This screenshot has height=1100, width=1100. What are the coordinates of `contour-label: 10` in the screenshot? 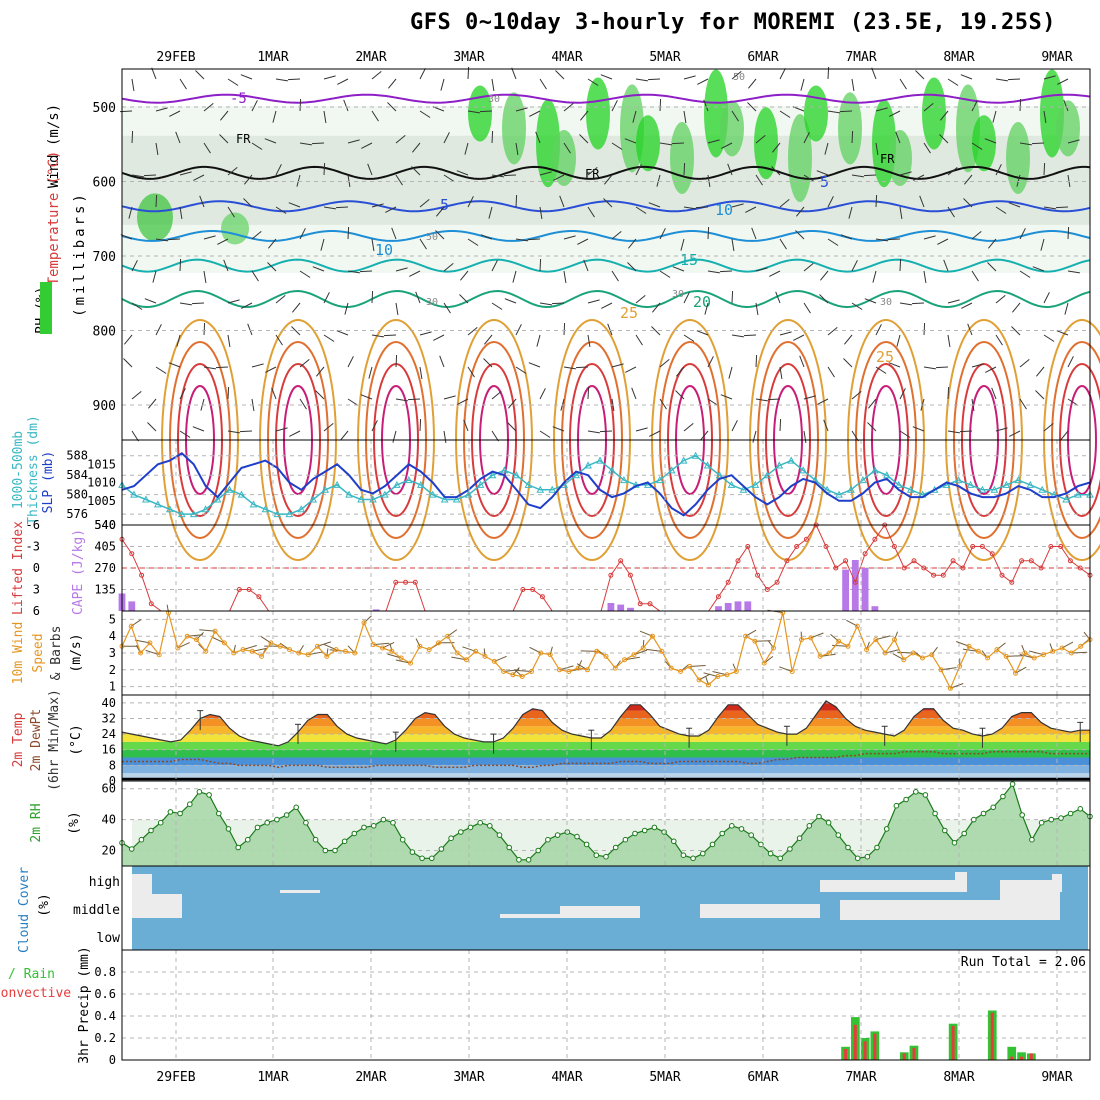 It's located at (724, 210).